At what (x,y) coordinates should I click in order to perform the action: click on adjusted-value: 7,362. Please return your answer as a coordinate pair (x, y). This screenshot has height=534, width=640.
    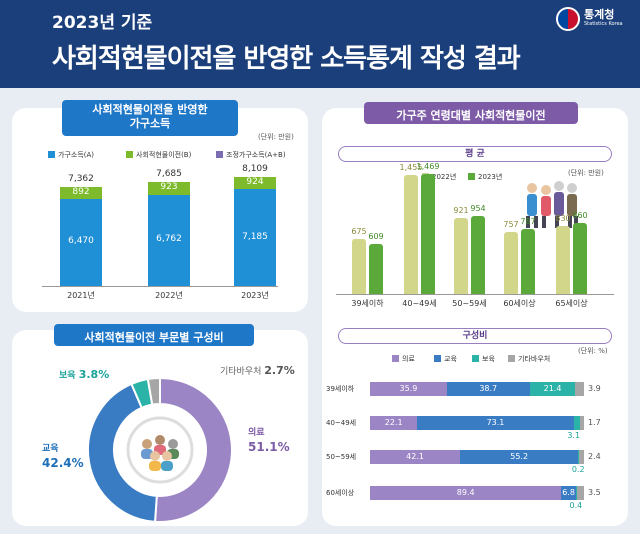
    Looking at the image, I should click on (81, 178).